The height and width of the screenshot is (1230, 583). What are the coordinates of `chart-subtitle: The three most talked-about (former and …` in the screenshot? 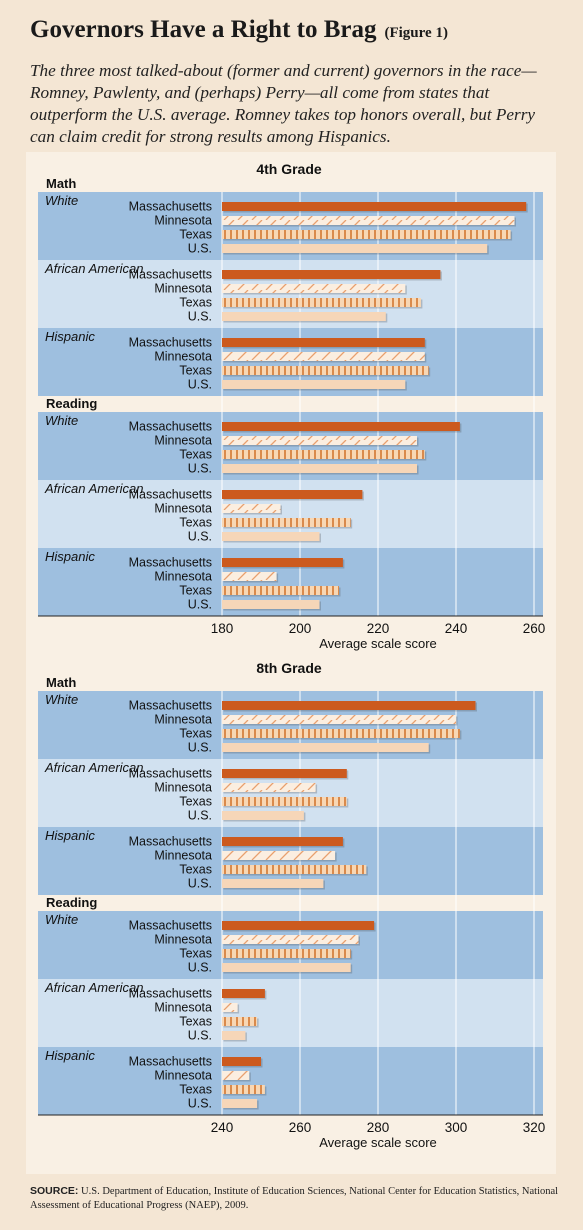 It's located at (283, 103).